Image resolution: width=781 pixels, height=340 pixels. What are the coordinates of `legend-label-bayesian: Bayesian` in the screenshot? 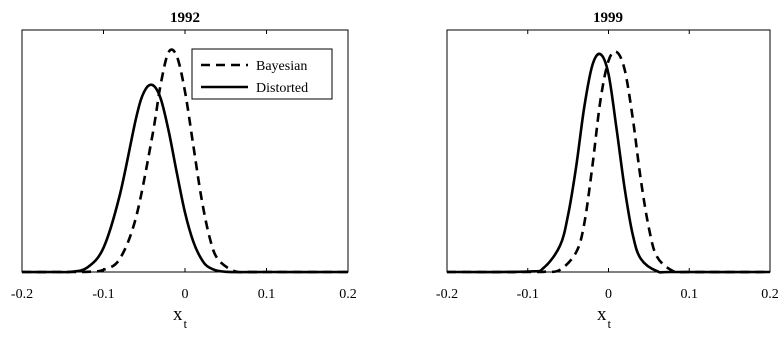 It's located at (281, 66).